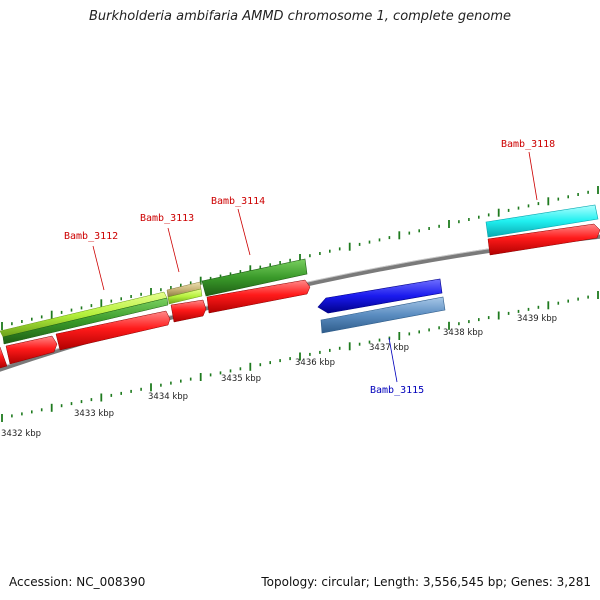 The width and height of the screenshot is (600, 600). What do you see at coordinates (389, 348) in the screenshot?
I see `tick-label-3437: 3437 kbp` at bounding box center [389, 348].